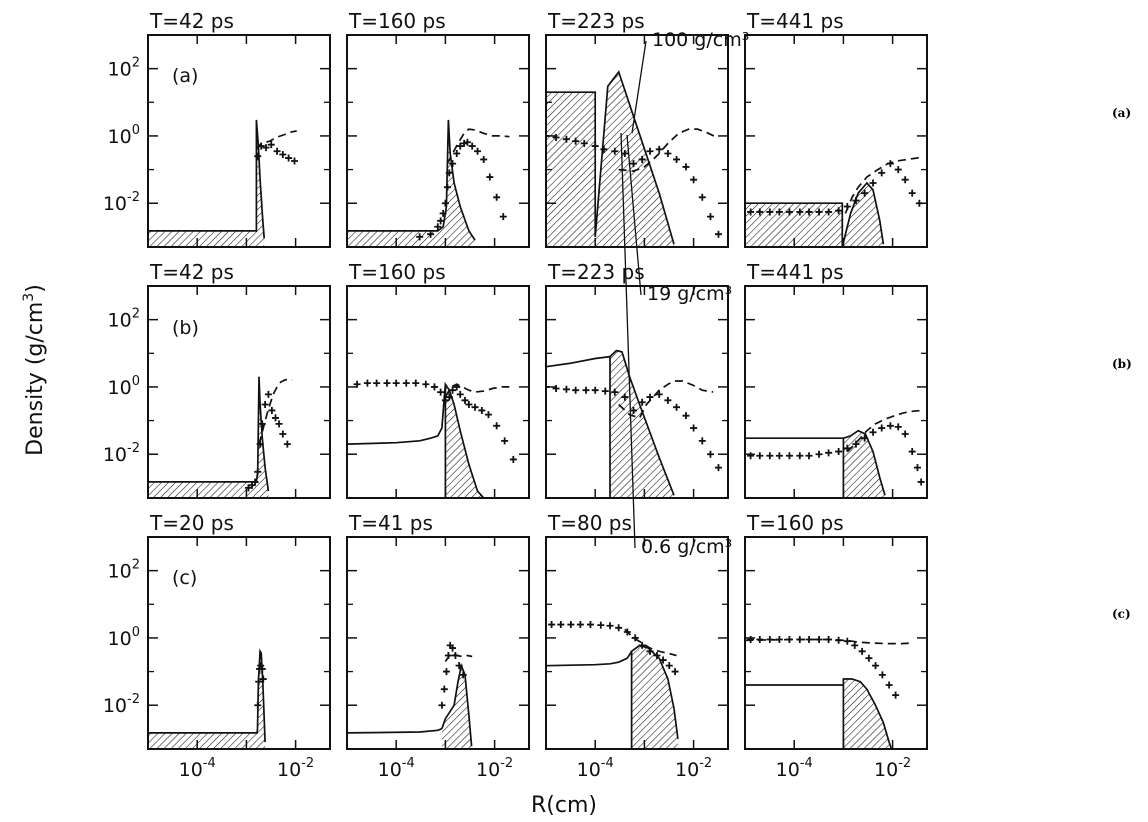 This screenshot has width=1148, height=822. I want to click on y-tick-label: 10⁰, so click(124, 386).